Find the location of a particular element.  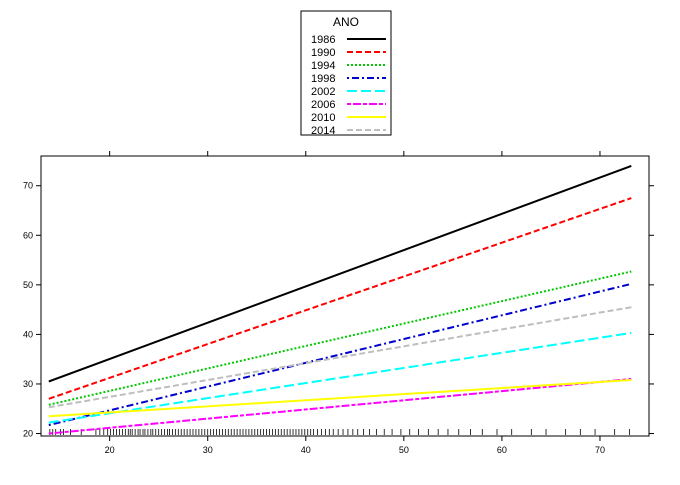

x-tick-label: 20 is located at coordinates (110, 450).